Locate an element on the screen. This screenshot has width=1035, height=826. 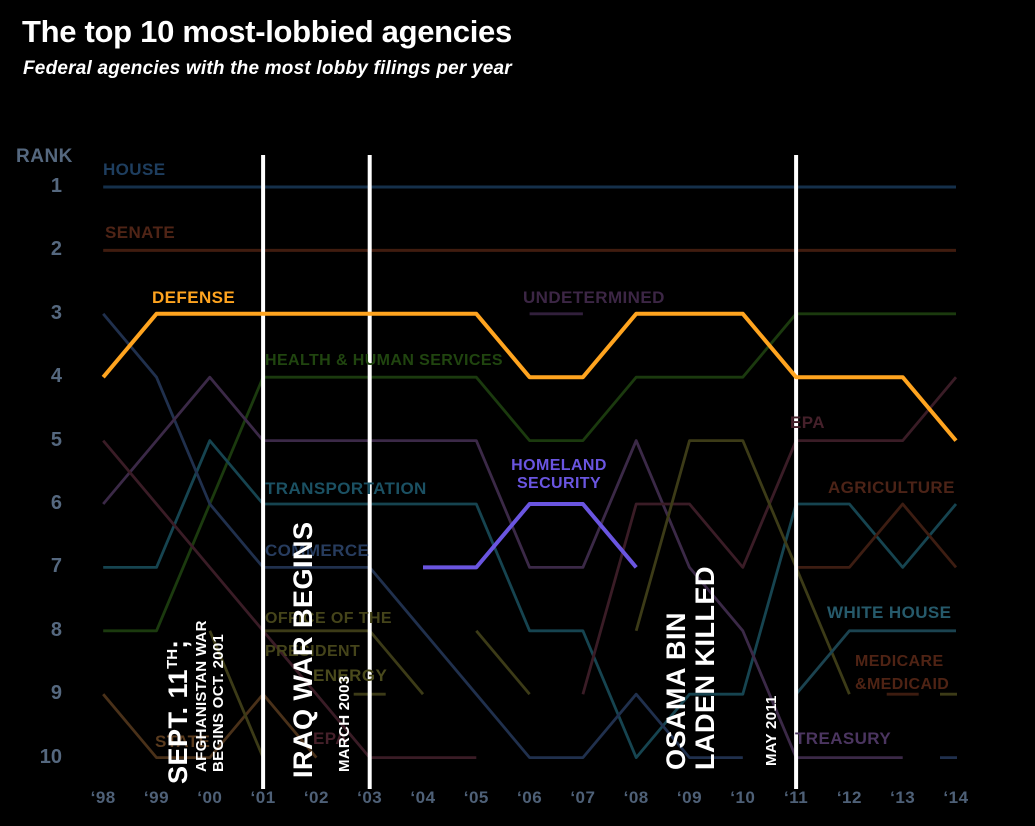
agriculture-label: AGRICULTURE is located at coordinates (891, 487).